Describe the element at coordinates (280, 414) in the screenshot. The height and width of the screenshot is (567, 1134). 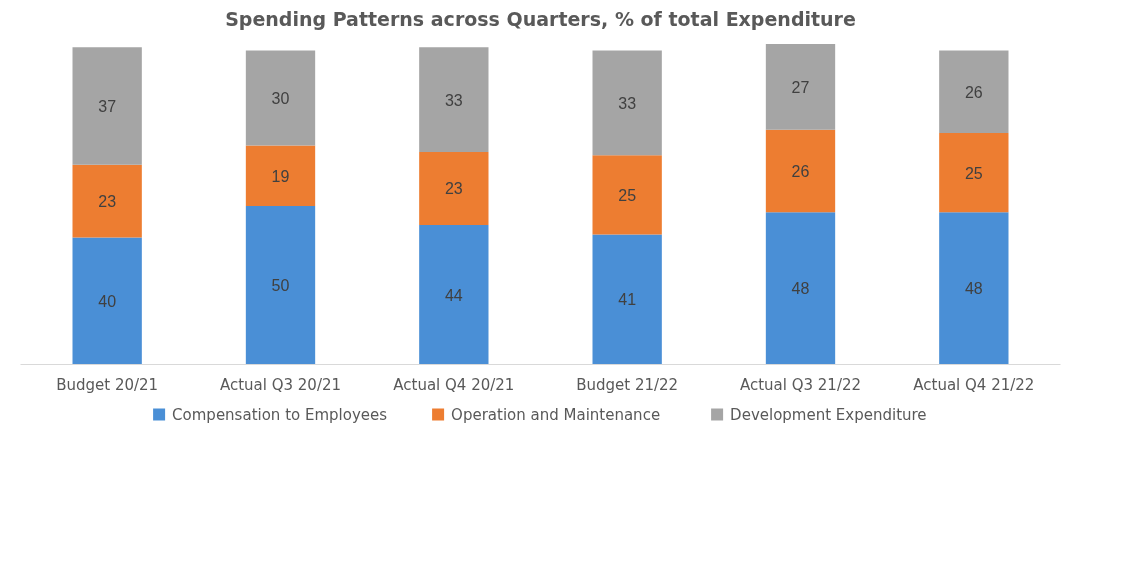
I see `legend-label: Compensation to Employees` at that location.